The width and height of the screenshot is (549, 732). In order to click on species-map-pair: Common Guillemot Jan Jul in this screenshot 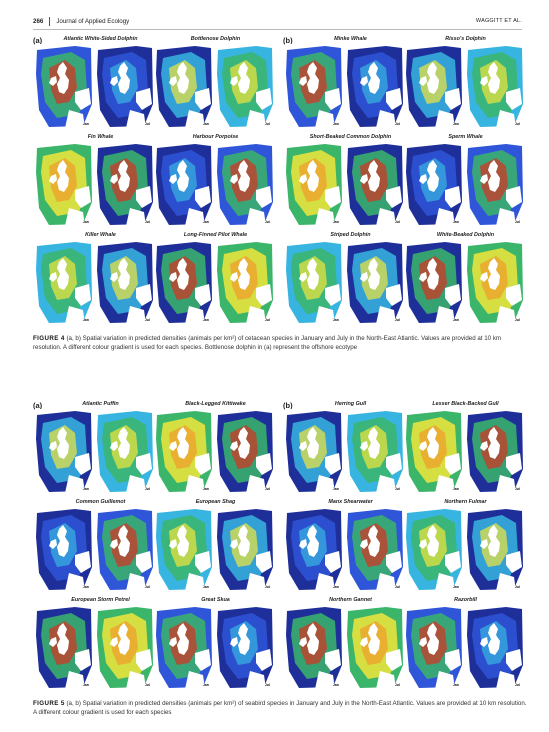, I will do `click(95, 545)`.